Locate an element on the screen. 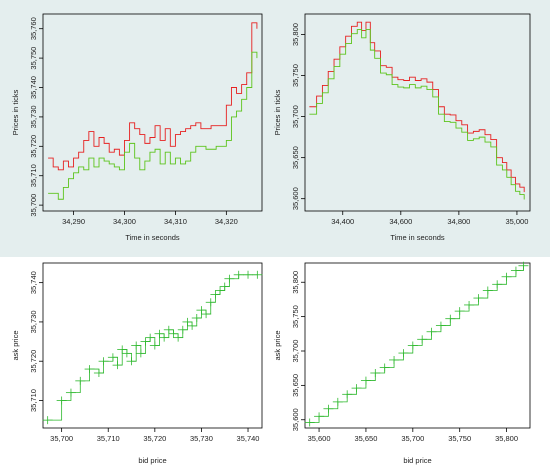 Image resolution: width=550 pixels, height=470 pixels. x-tick-label: 35,650 is located at coordinates (365, 438).